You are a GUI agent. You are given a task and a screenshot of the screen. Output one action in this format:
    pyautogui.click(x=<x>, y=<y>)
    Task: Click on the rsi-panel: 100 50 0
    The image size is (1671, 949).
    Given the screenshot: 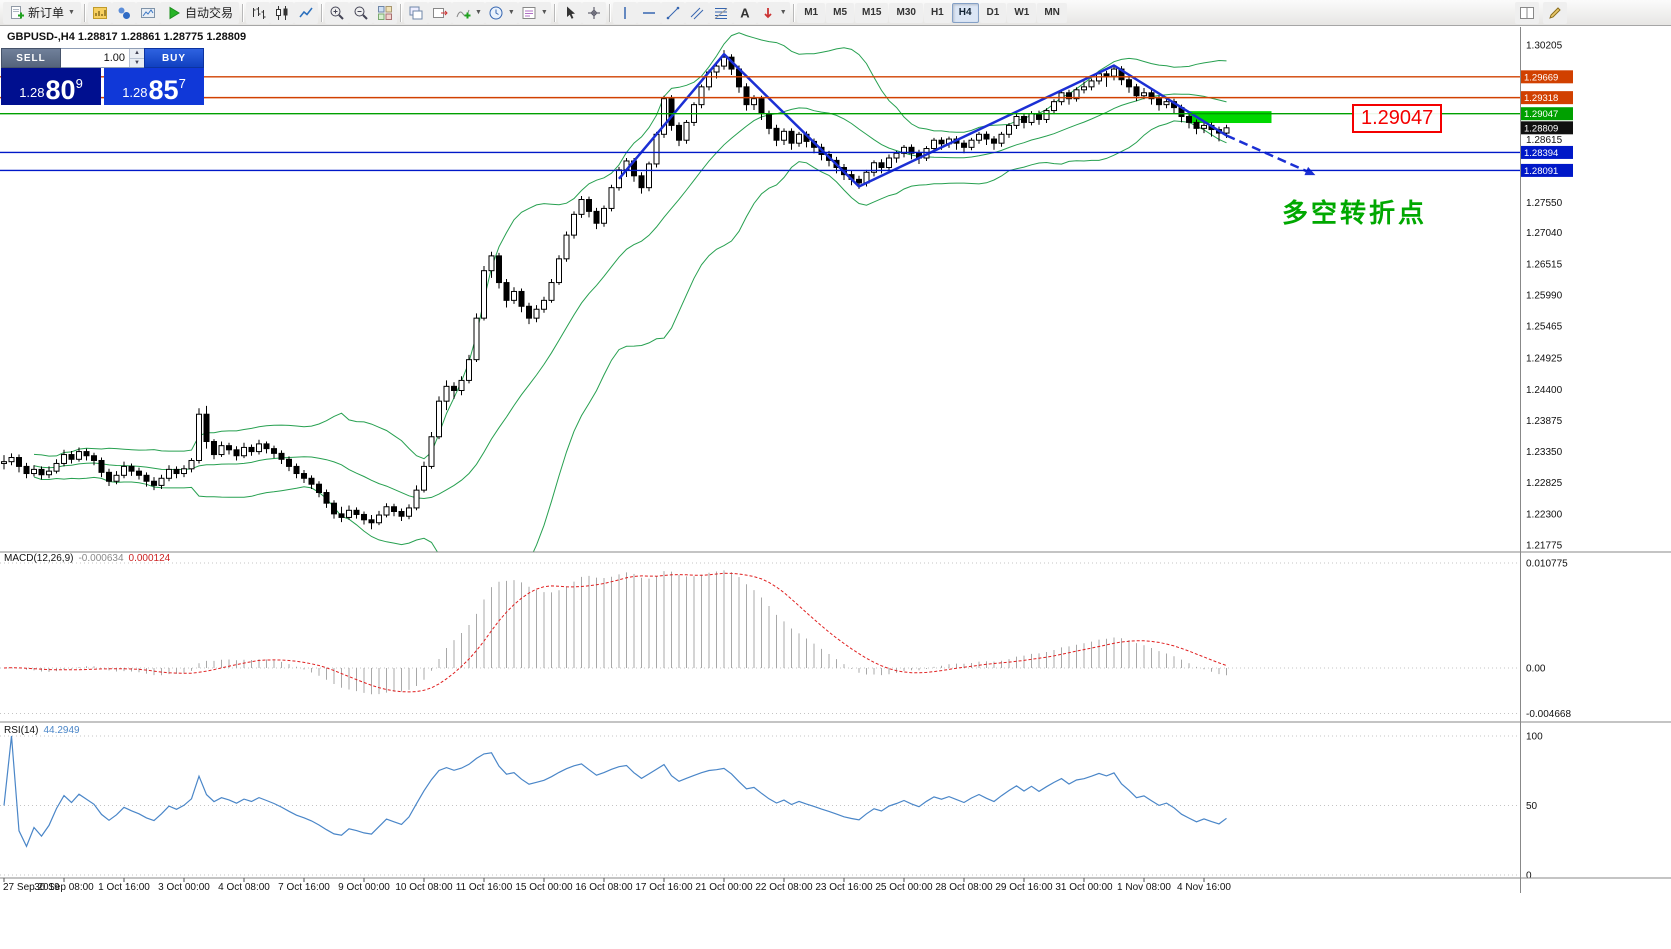 What is the action you would take?
    pyautogui.click(x=771, y=807)
    